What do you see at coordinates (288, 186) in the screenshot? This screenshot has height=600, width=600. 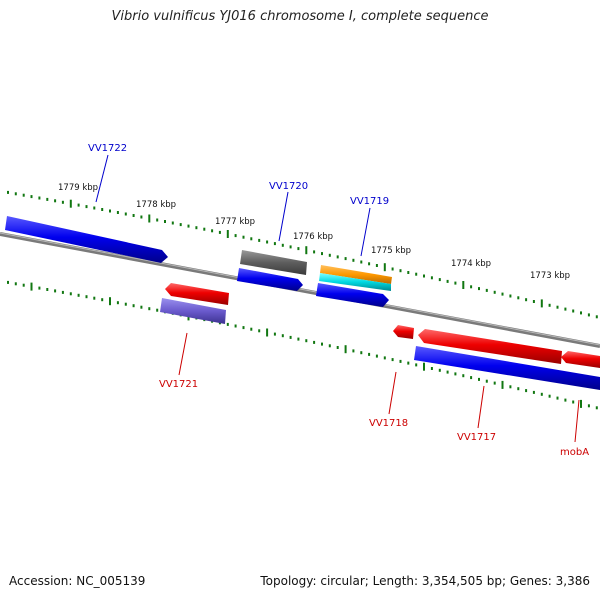 I see `gene-label-vv1720: VV1720` at bounding box center [288, 186].